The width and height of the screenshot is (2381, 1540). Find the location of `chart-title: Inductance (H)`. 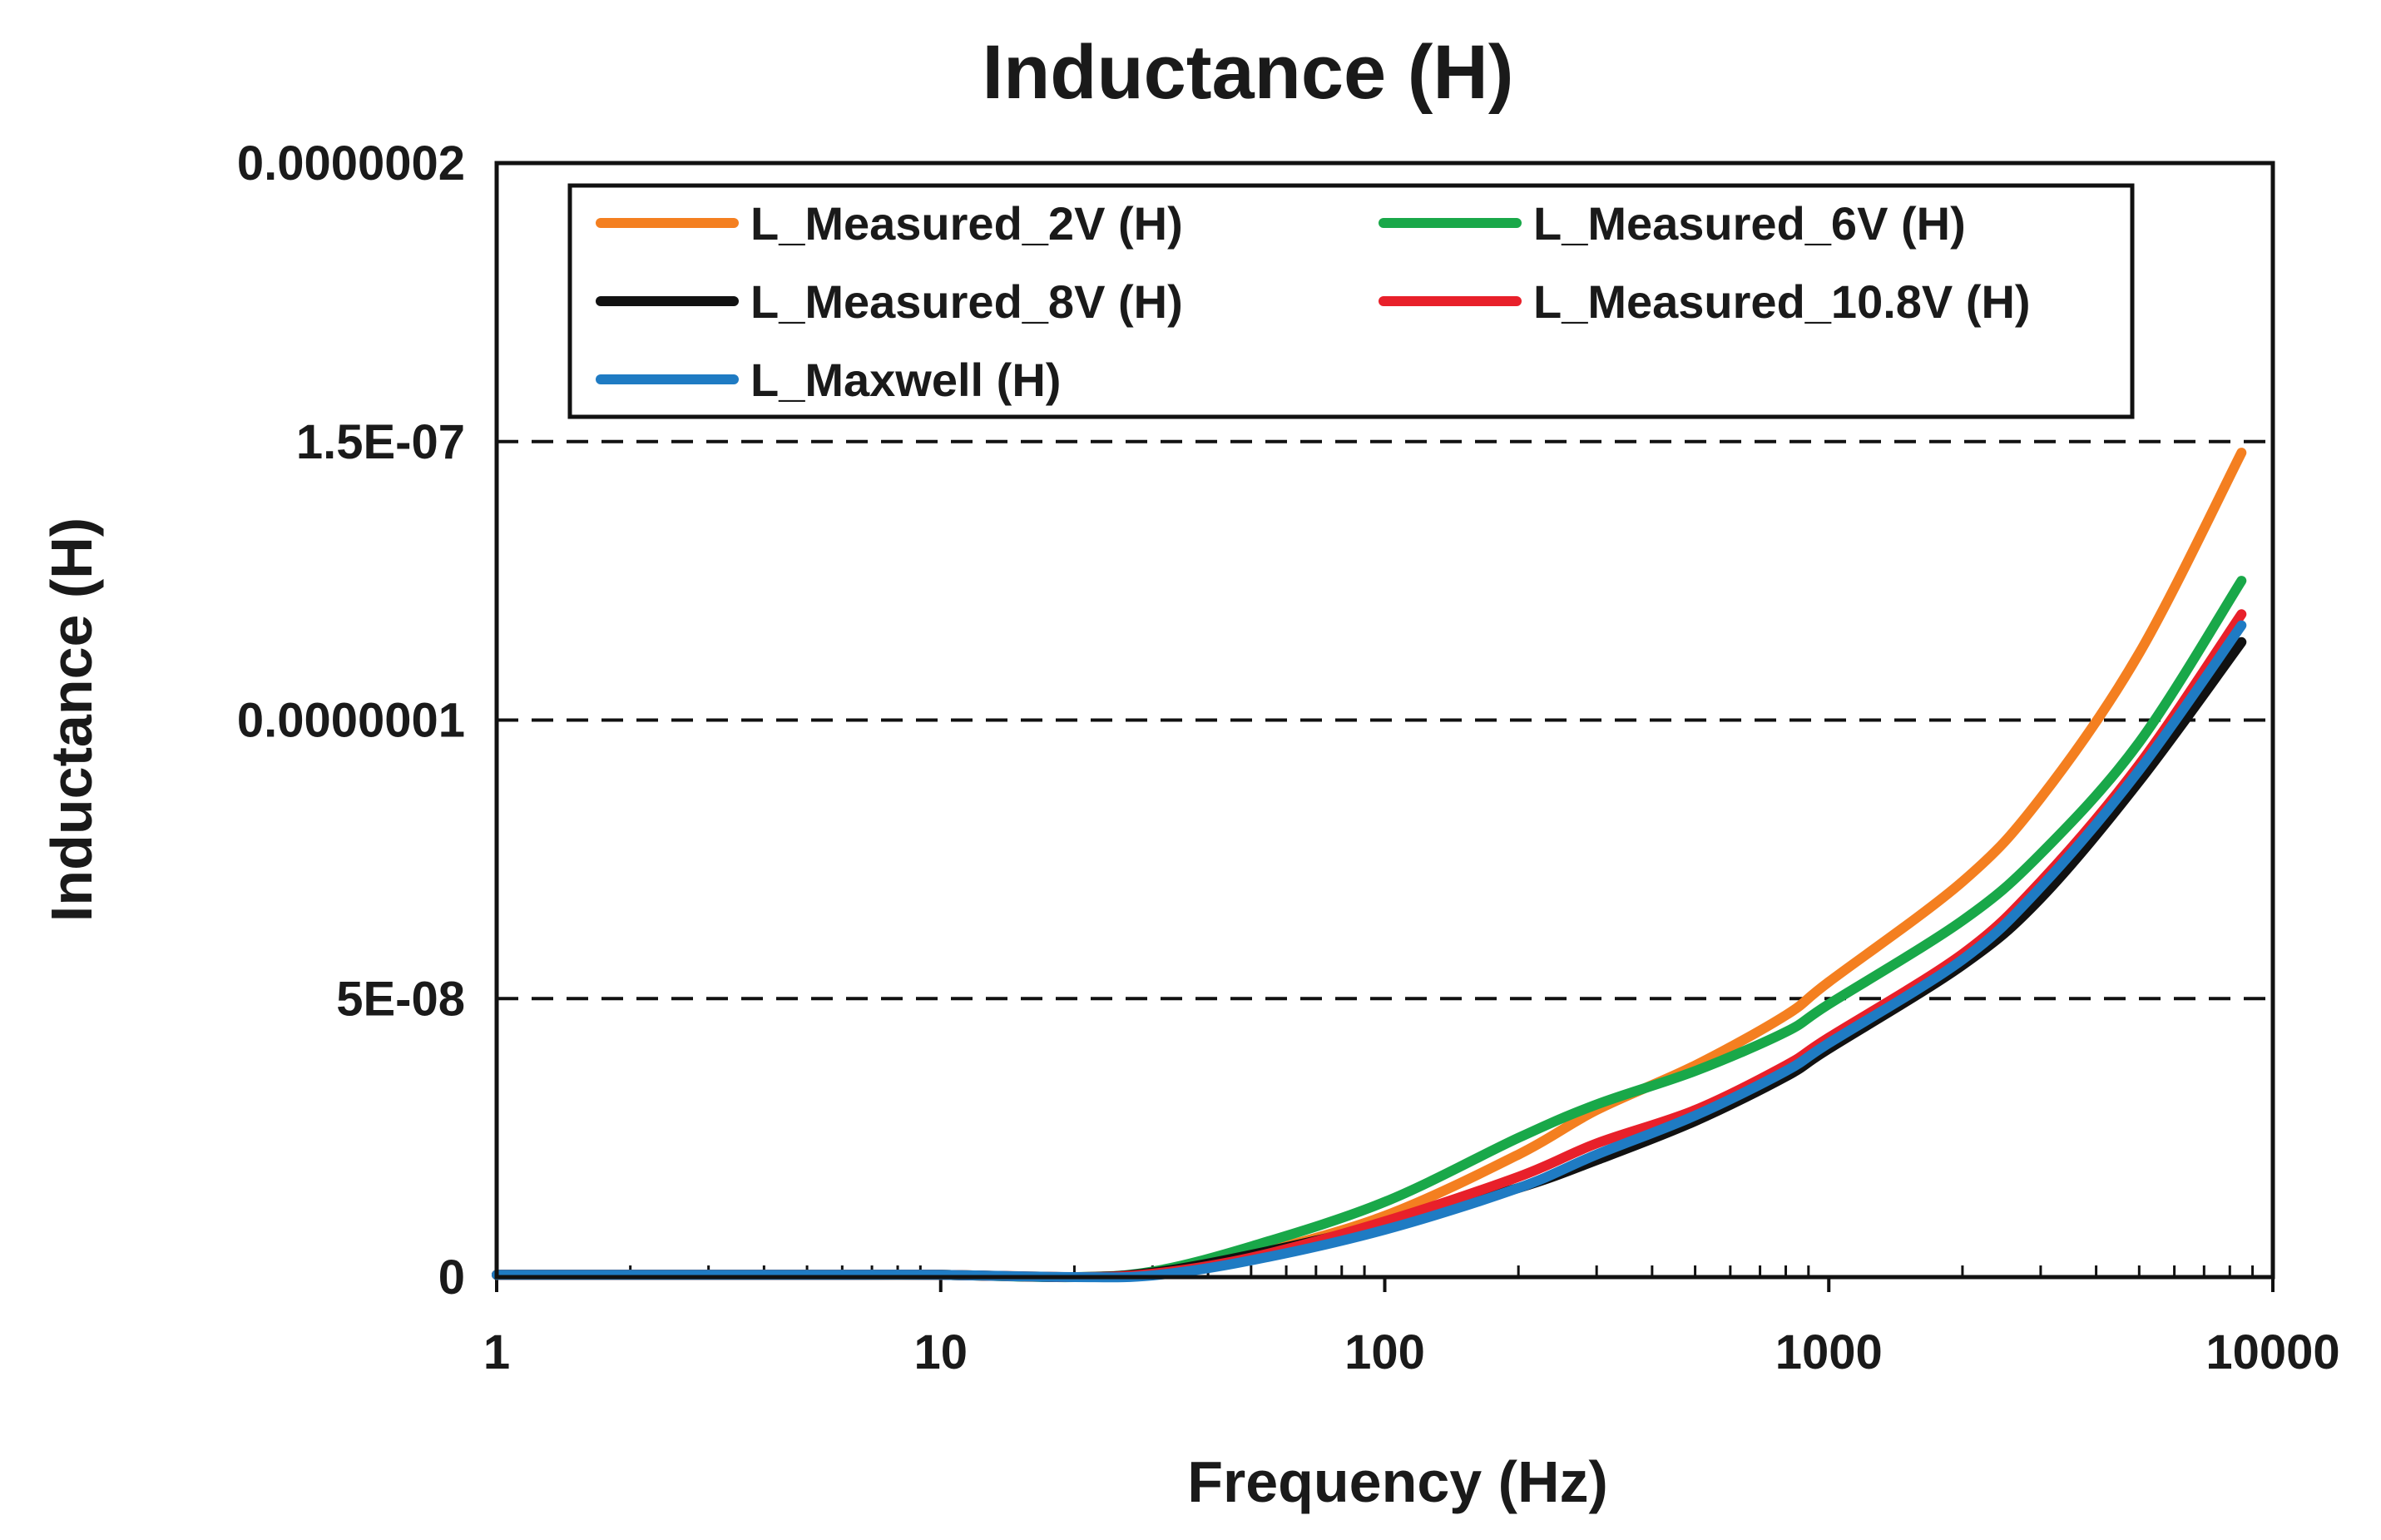

chart-title: Inductance (H) is located at coordinates (1248, 72).